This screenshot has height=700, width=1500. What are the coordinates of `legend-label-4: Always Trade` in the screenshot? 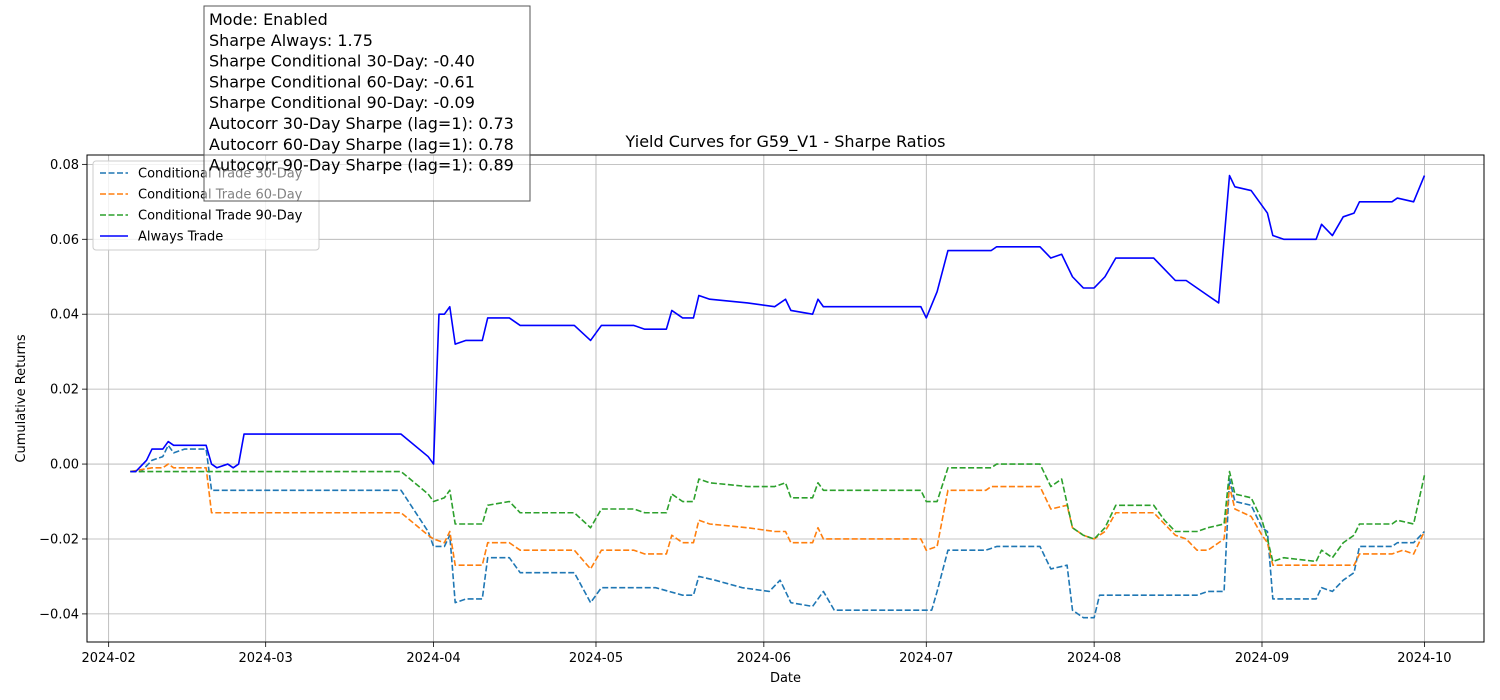 It's located at (180, 237).